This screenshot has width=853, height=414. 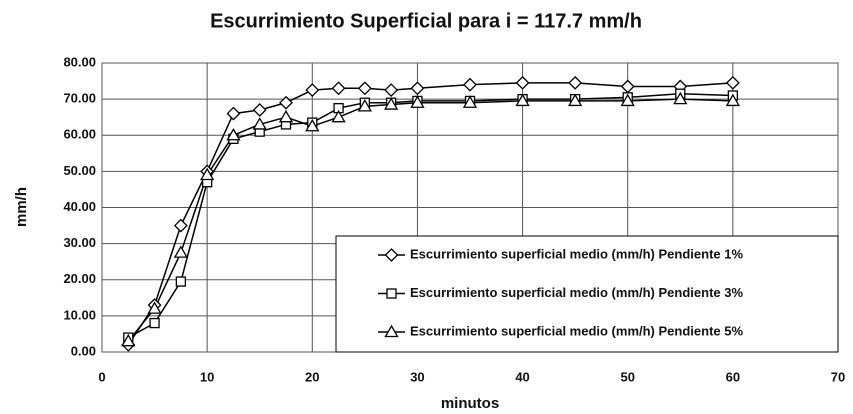 I want to click on y-tick-label: 40.00, so click(x=79, y=206).